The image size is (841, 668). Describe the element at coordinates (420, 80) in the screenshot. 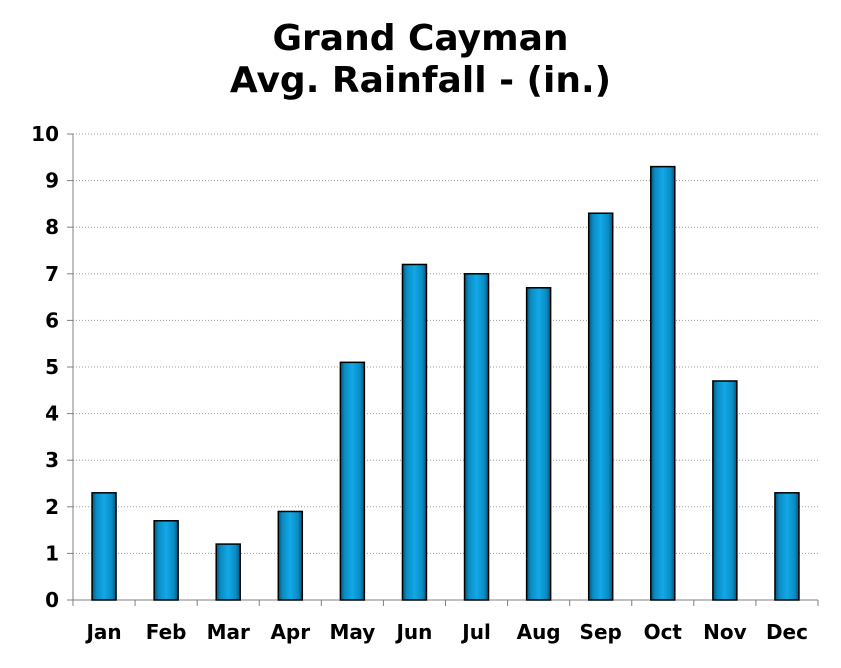

I see `chart-title-line2: Avg. Rainfall - (in.)` at that location.